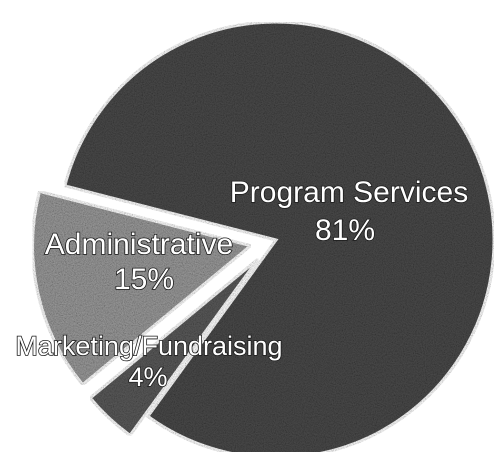 The image size is (497, 452). I want to click on slice-value-marketing-fundraising: 4%, so click(147, 377).